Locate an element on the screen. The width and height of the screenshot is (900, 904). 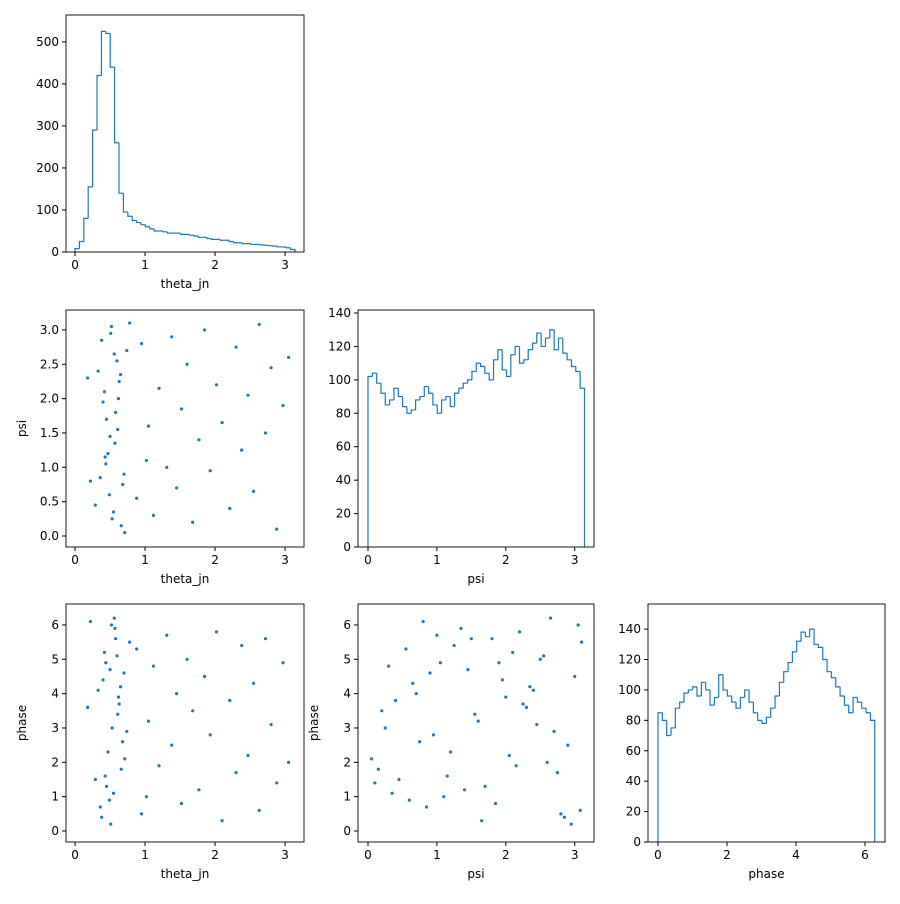
y-tick-label: 1.5 is located at coordinates (49, 433).